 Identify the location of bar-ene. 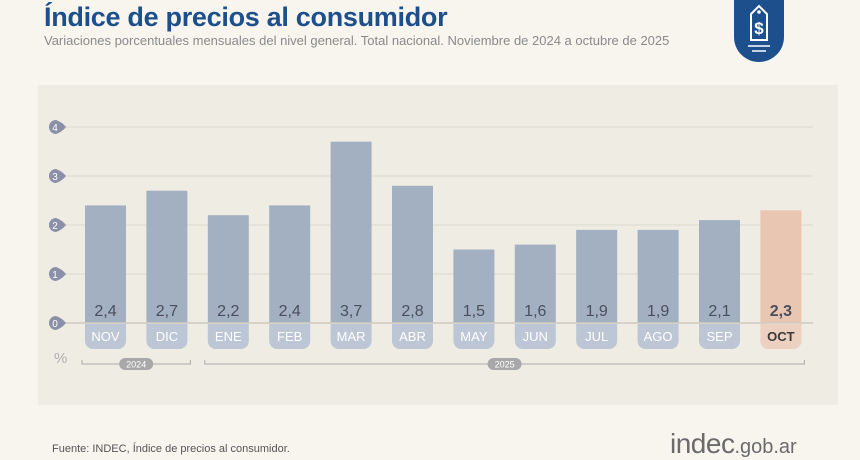
(228, 269).